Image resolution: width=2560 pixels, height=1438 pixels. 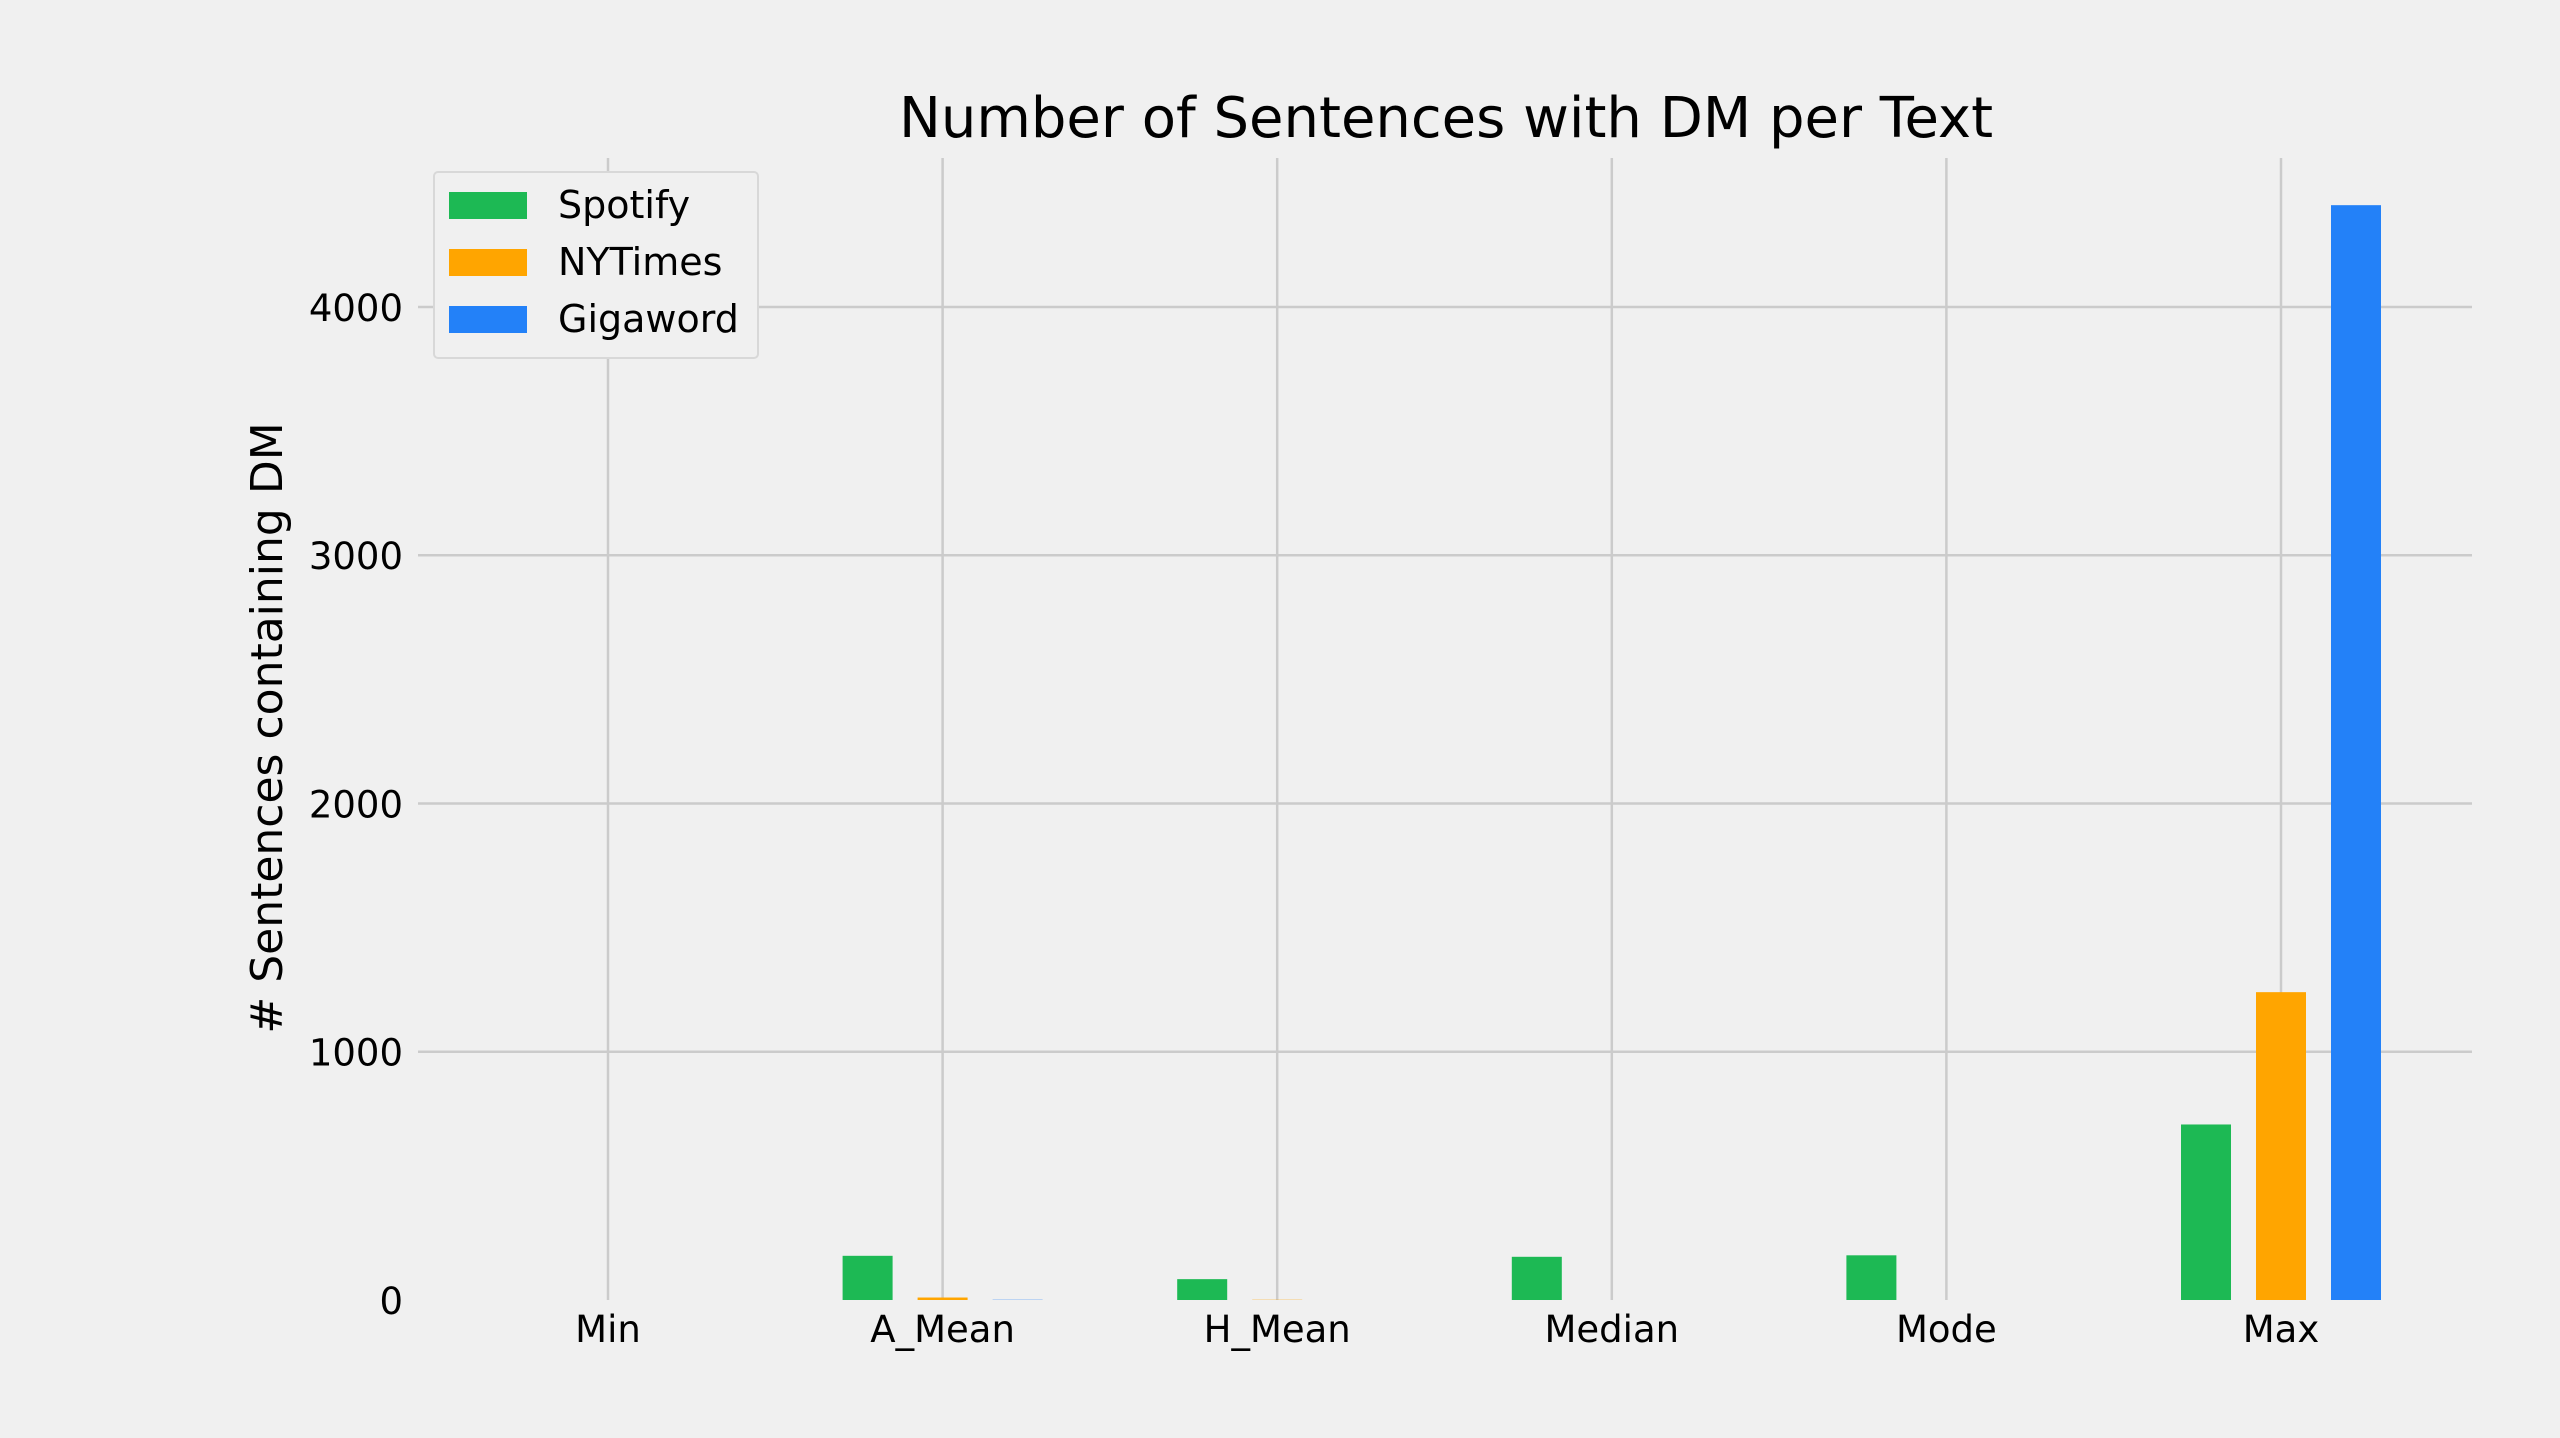 What do you see at coordinates (1871, 1277) in the screenshot?
I see `bar-spotify-mode` at bounding box center [1871, 1277].